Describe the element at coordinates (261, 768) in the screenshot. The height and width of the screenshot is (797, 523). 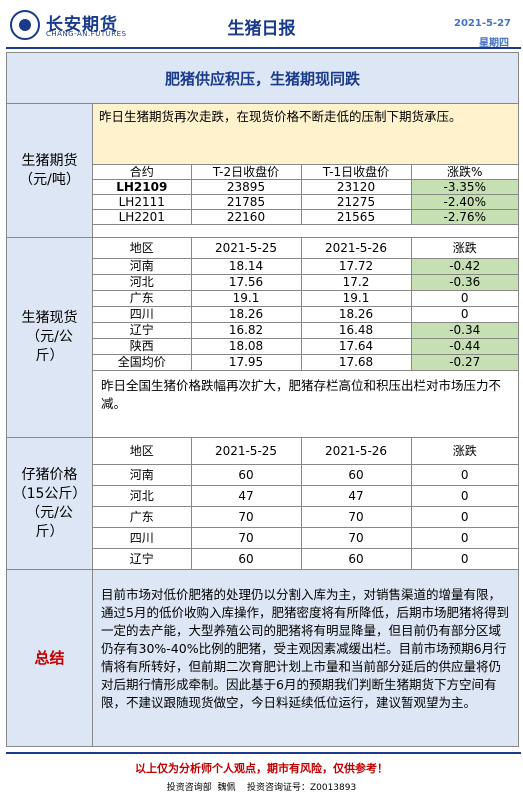
I see `risk-disclaimer: 以上仅为分析师个人观点，期市有风险，仅供参考！` at that location.